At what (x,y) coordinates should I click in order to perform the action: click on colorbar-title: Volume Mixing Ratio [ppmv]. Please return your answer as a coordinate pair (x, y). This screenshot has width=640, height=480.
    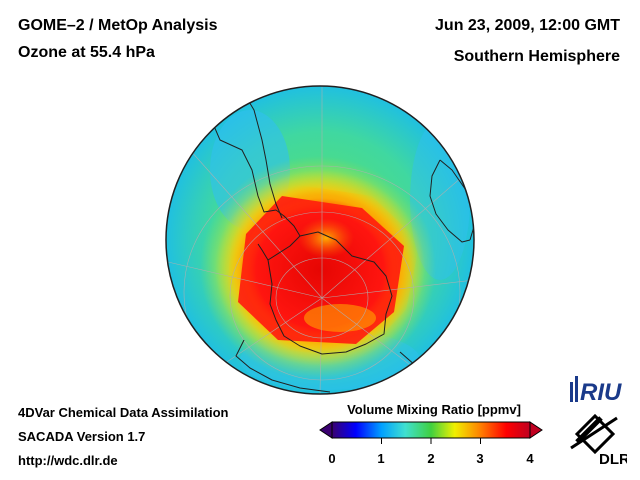
    Looking at the image, I should click on (434, 409).